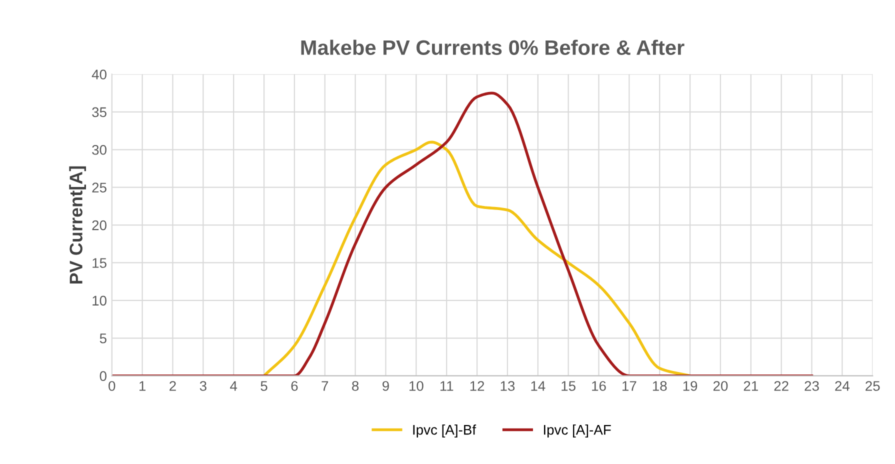  Describe the element at coordinates (99, 263) in the screenshot. I see `y-tick-label: 15` at that location.